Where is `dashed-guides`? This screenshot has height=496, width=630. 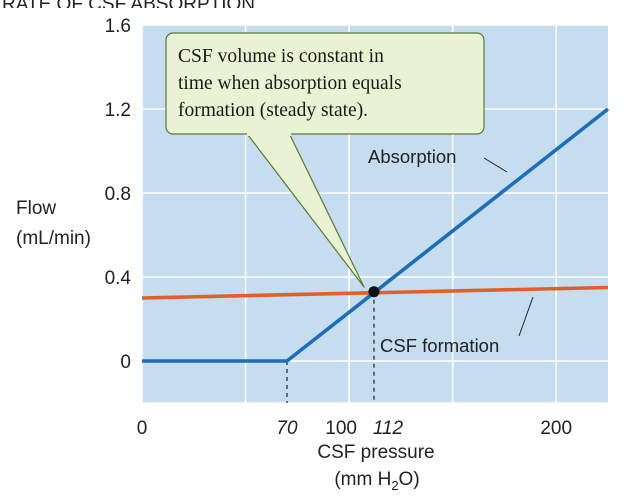
dashed-guides is located at coordinates (330, 347).